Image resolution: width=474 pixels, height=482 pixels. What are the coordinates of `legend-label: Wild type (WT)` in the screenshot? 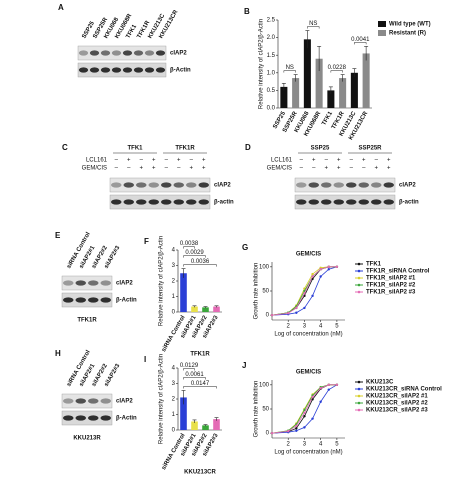 It's located at (410, 25).